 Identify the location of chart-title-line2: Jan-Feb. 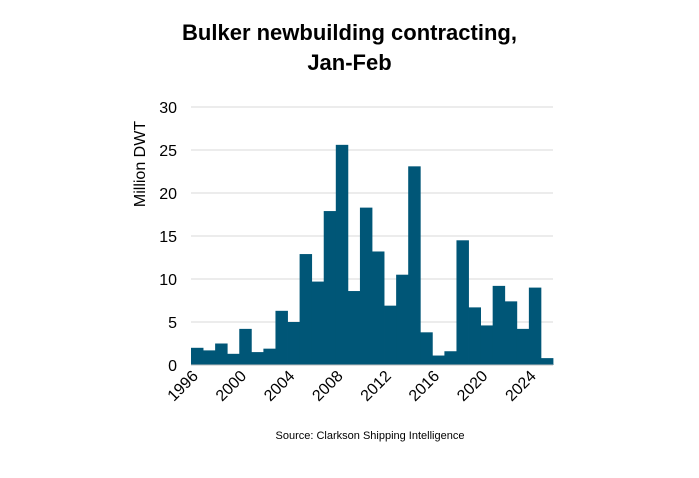
(349, 62).